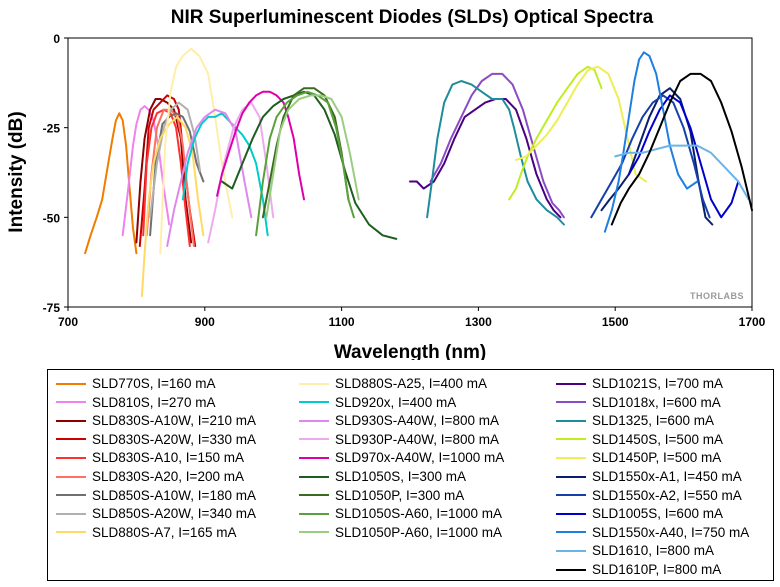 The height and width of the screenshot is (587, 780). I want to click on legend-label: SLD1050P-A60, I=1000 mA, so click(418, 532).